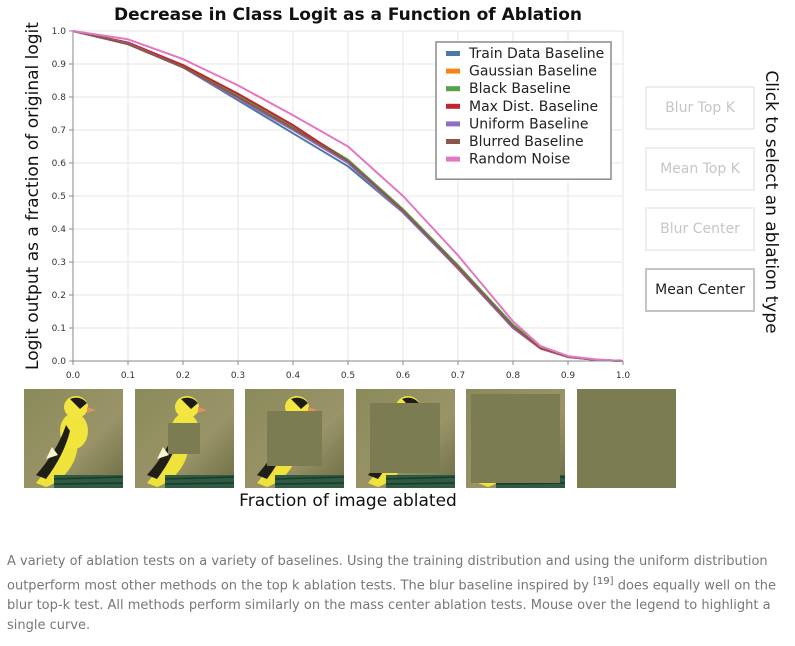  I want to click on x-tick-label: 0.1, so click(128, 376).